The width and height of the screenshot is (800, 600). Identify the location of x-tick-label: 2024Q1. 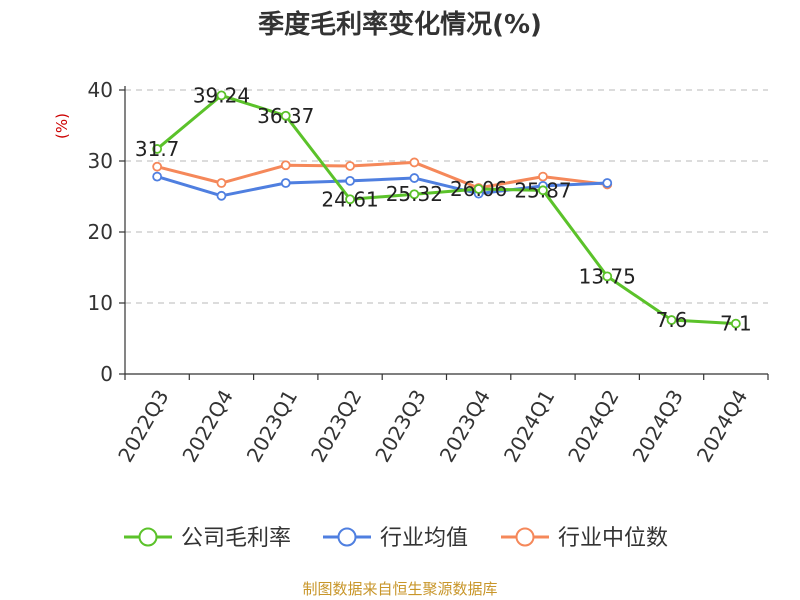
(529, 426).